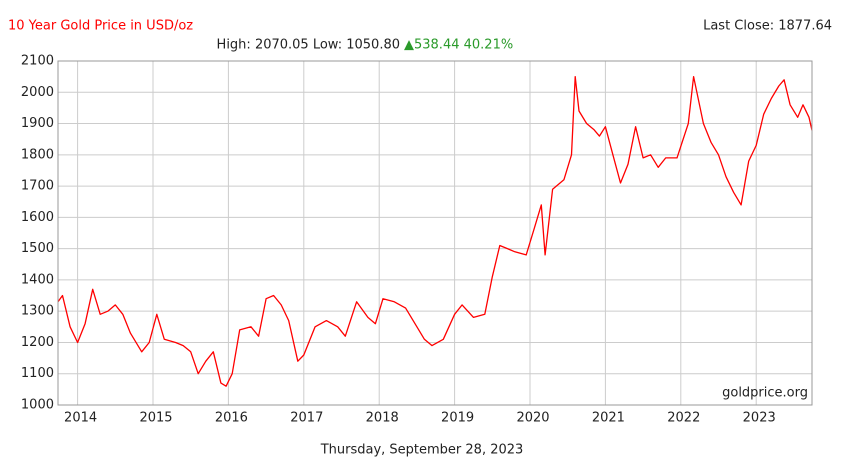 The image size is (848, 469). What do you see at coordinates (37, 123) in the screenshot?
I see `y-tick-label: 1900` at bounding box center [37, 123].